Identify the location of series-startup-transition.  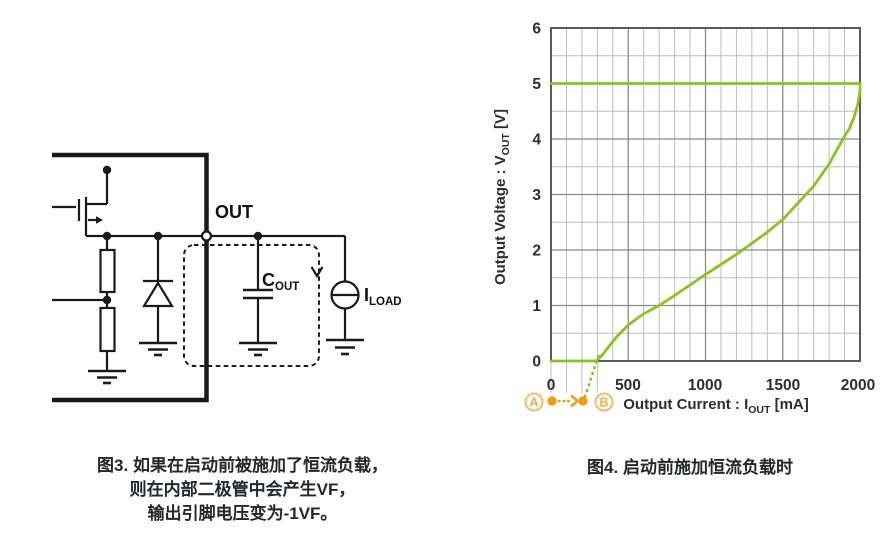
(591, 377).